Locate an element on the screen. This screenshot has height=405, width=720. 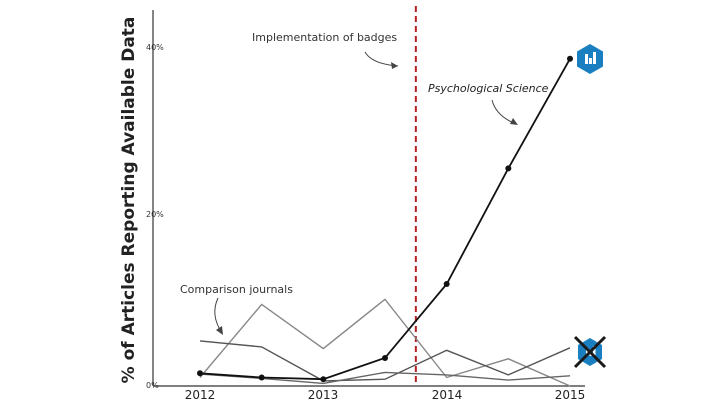
x-tick-label: 2014 is located at coordinates (447, 395).